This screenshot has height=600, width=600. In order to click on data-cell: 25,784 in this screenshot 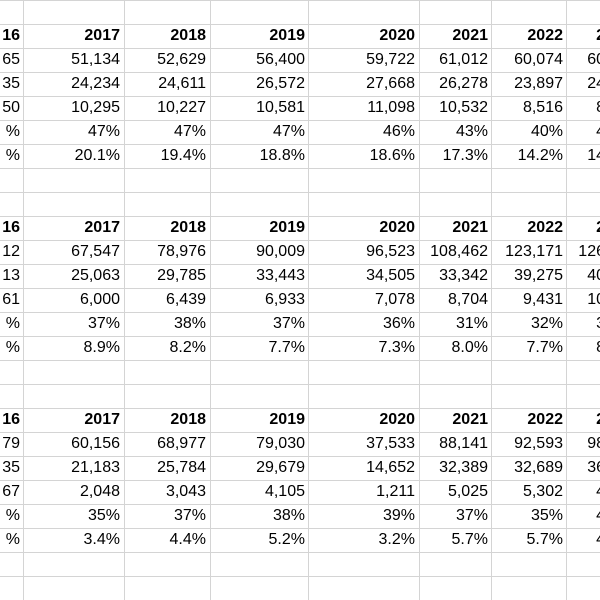, I will do `click(181, 467)`.